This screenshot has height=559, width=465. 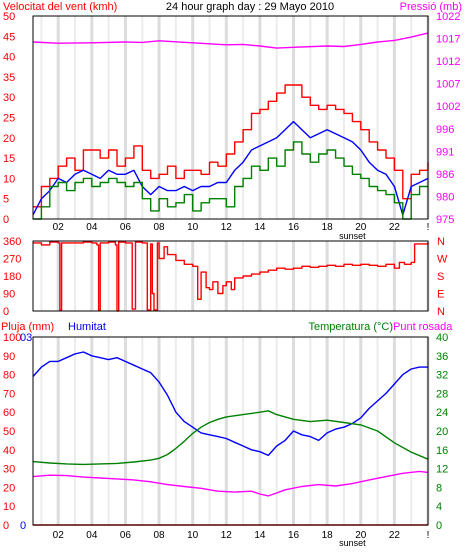 What do you see at coordinates (439, 526) in the screenshot?
I see `right-tick-label: 0` at bounding box center [439, 526].